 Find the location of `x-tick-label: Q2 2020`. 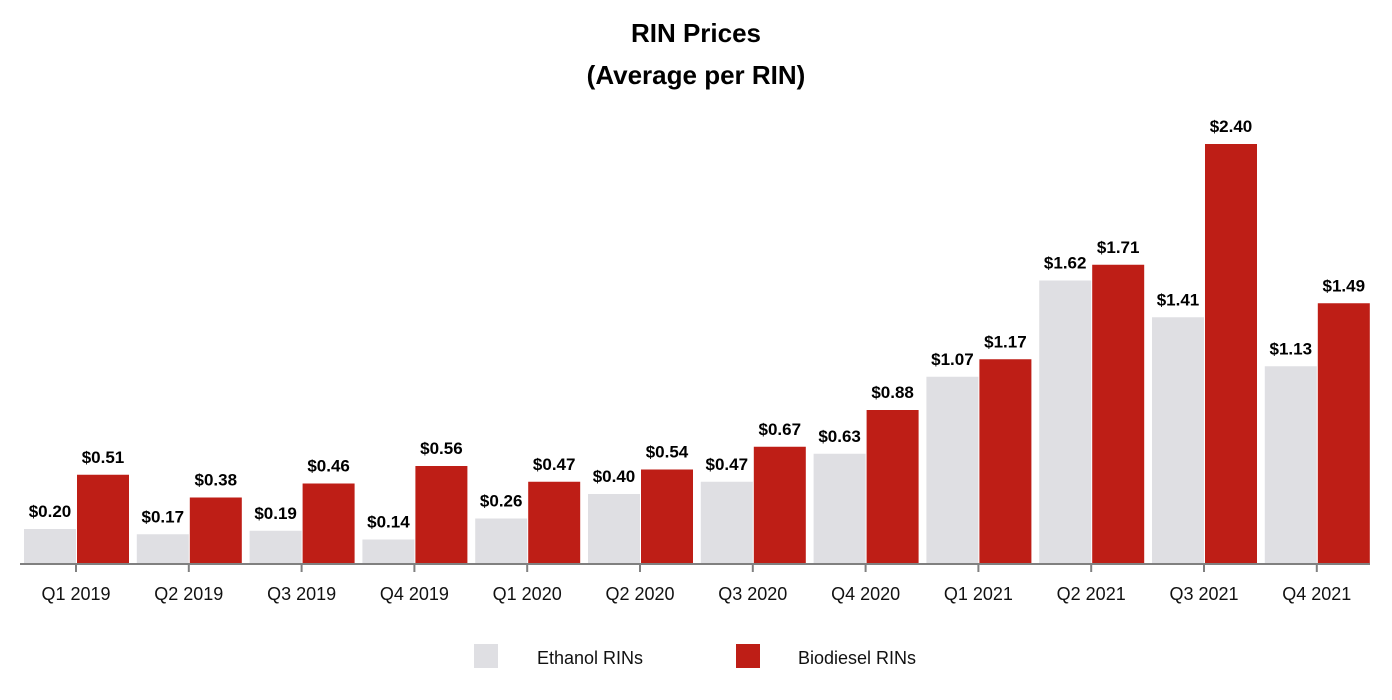

x-tick-label: Q2 2020 is located at coordinates (639, 594).